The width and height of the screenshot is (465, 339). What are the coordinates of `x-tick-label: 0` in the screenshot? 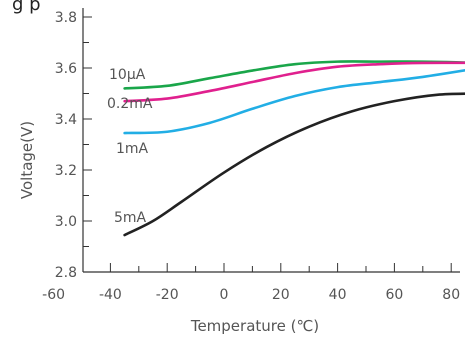 It's located at (224, 295).